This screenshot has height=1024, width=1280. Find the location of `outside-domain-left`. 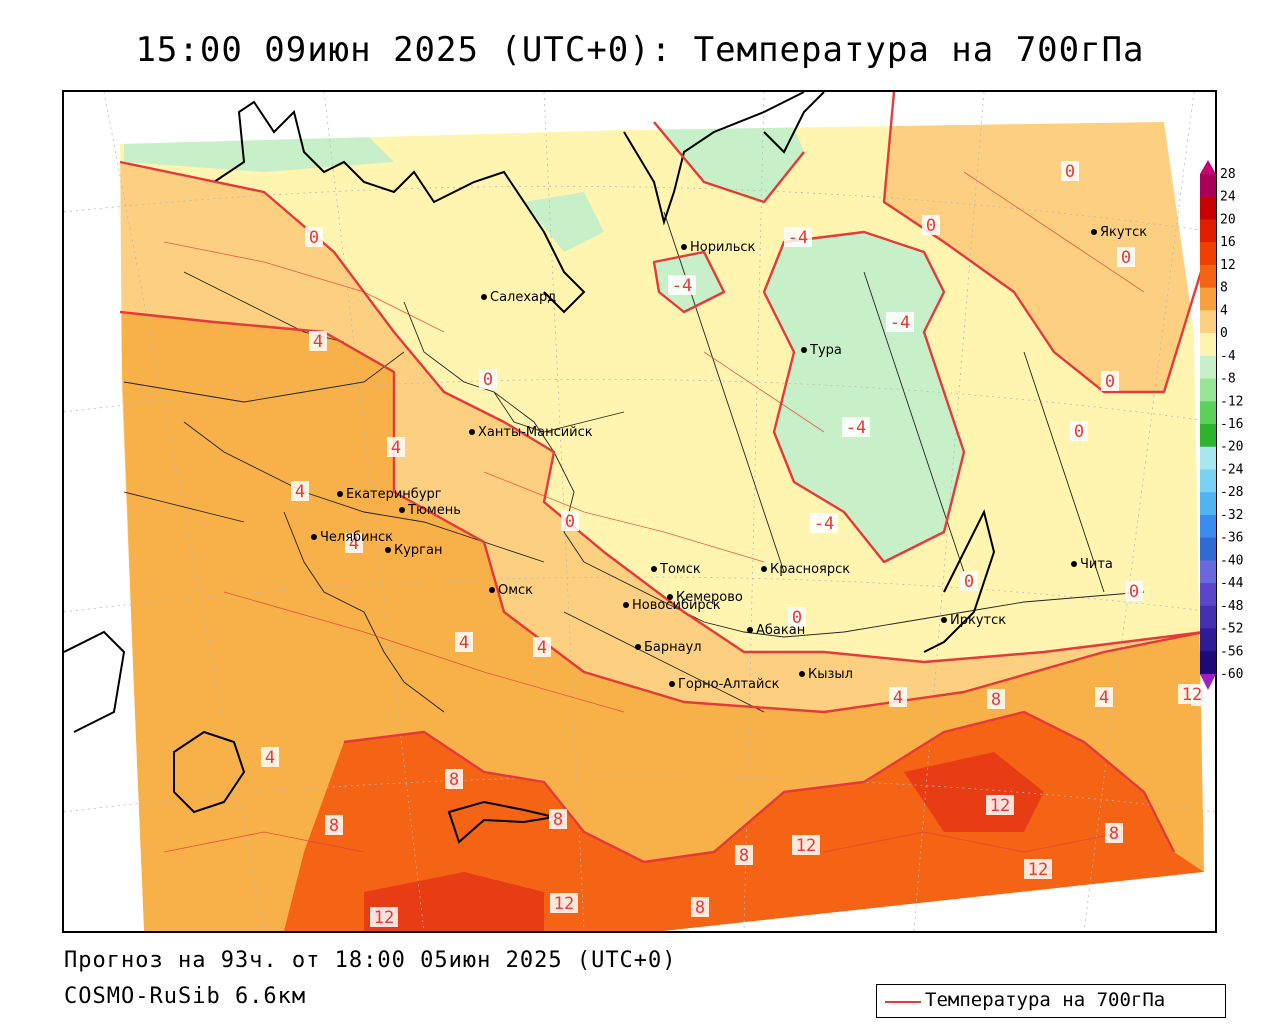

outside-domain-left is located at coordinates (104, 511).